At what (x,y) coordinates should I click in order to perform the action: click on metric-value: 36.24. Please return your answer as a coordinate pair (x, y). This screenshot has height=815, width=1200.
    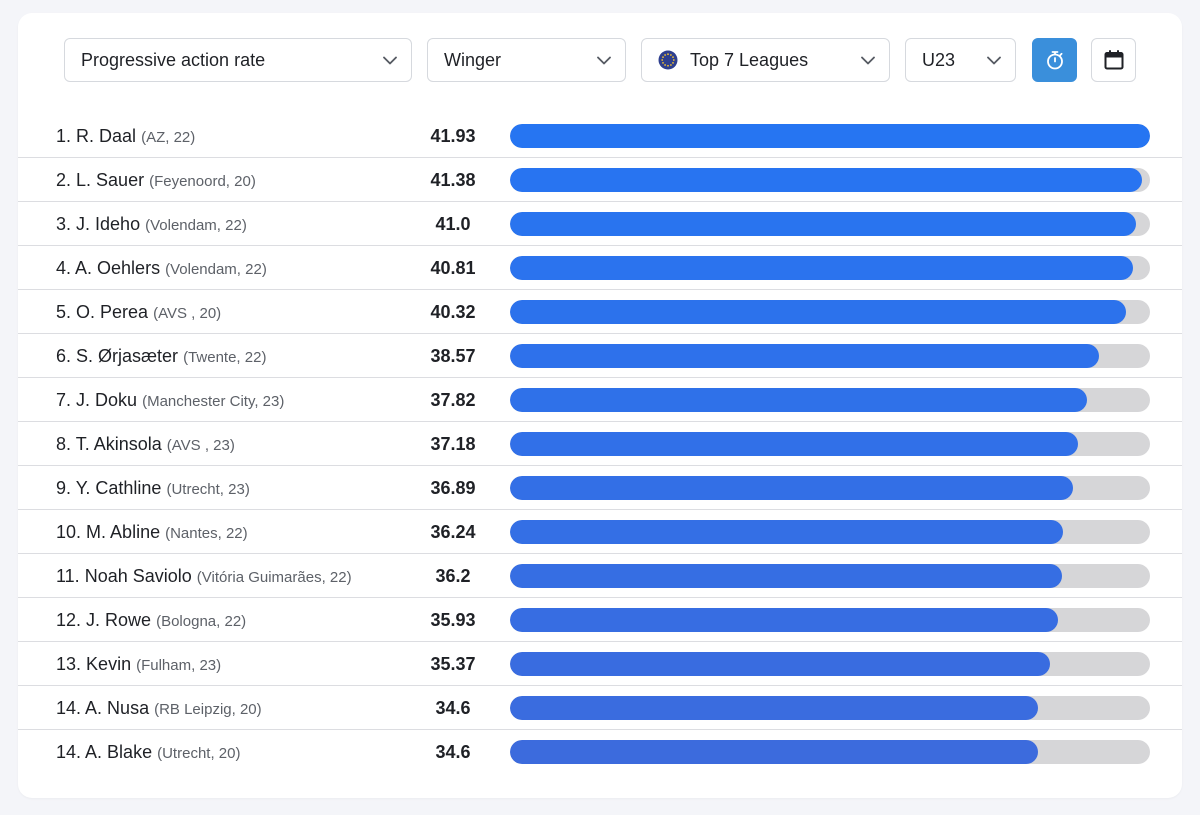
    Looking at the image, I should click on (453, 532).